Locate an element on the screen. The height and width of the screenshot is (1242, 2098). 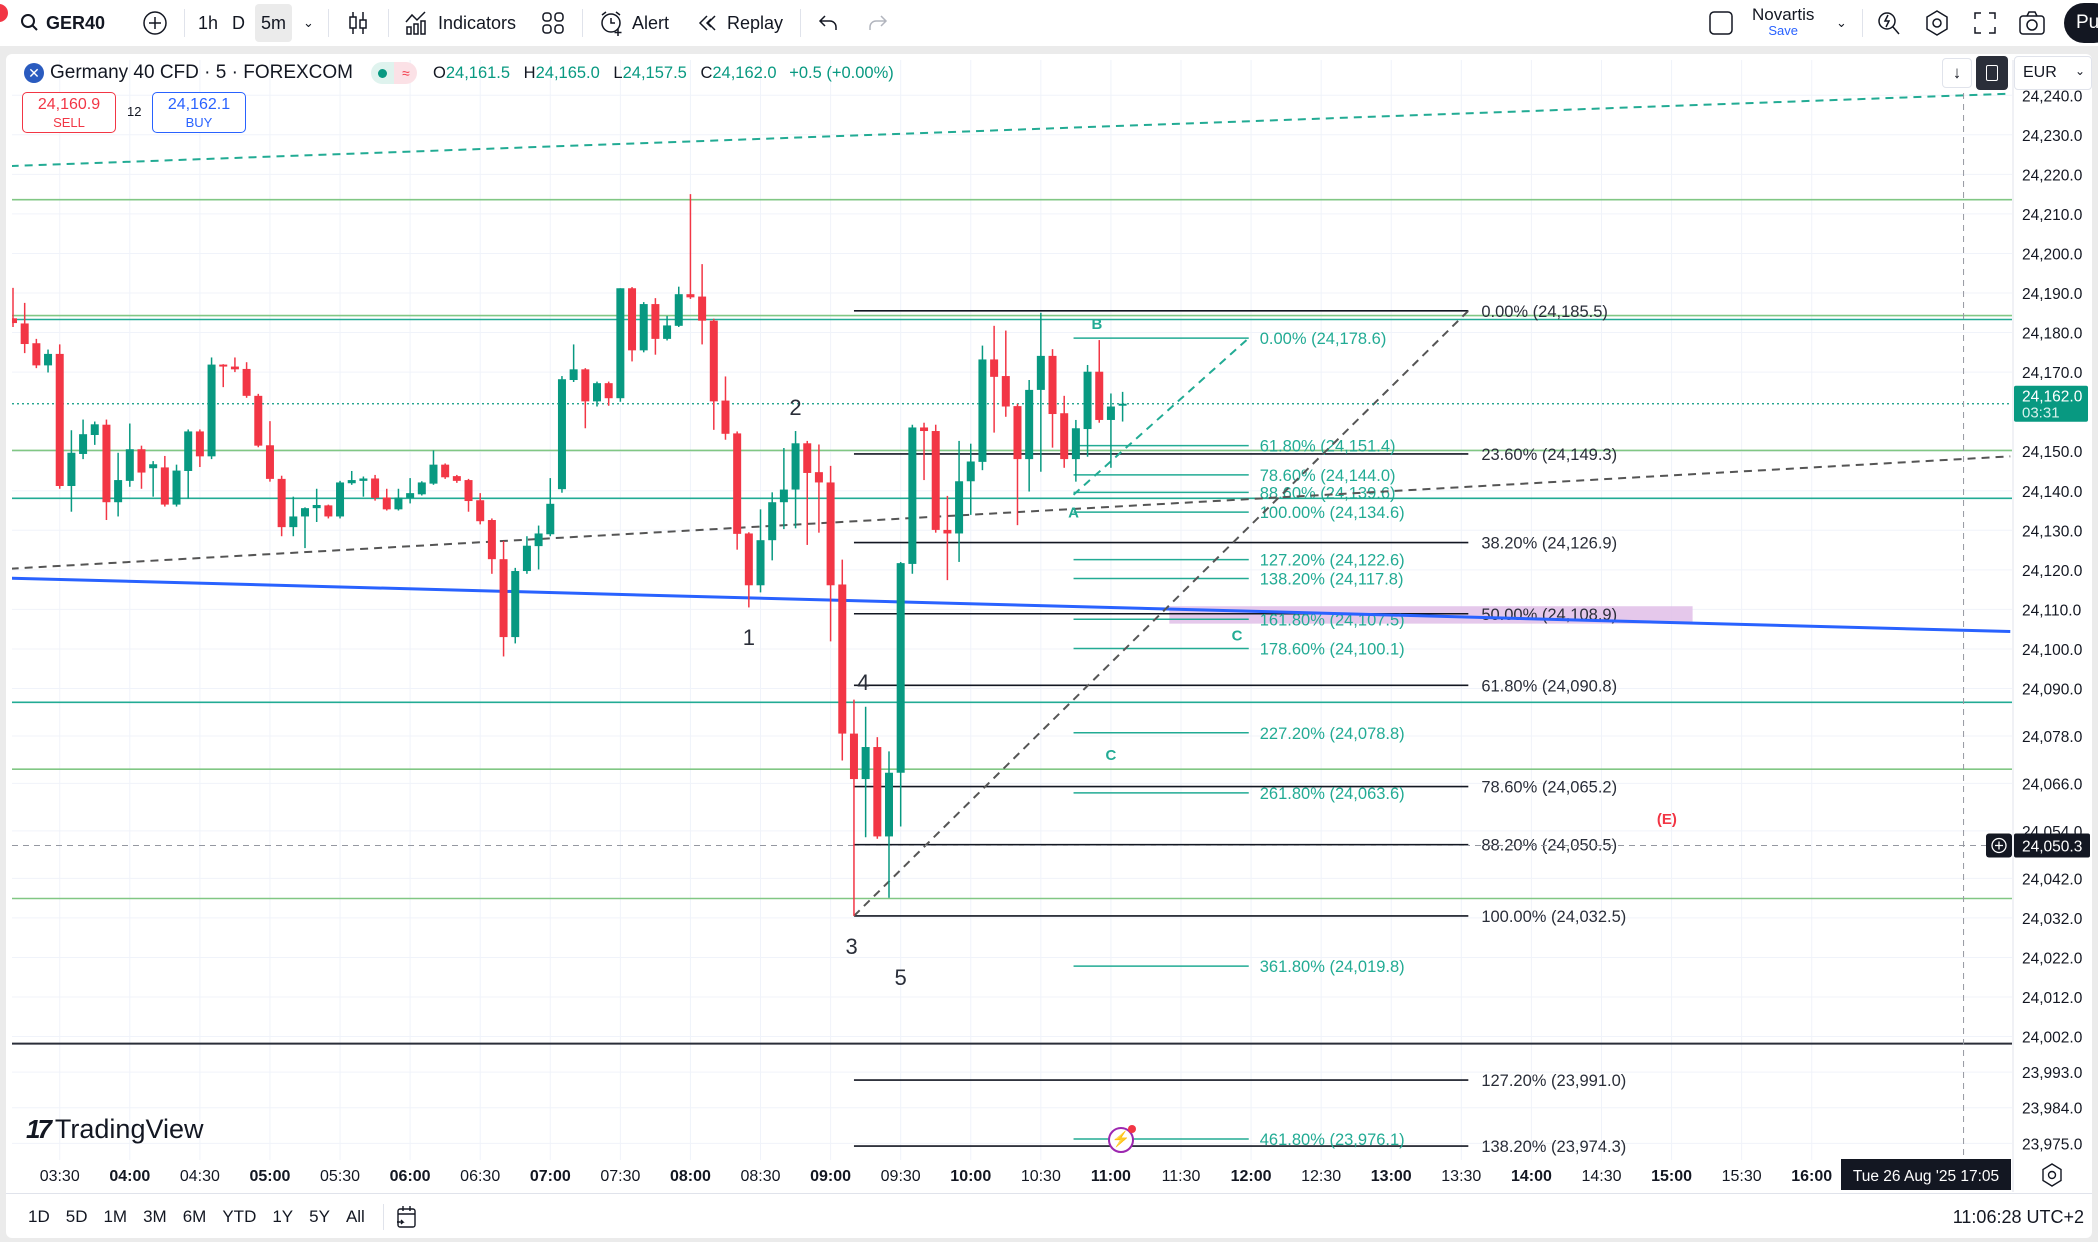
interval-d: D is located at coordinates (238, 22).